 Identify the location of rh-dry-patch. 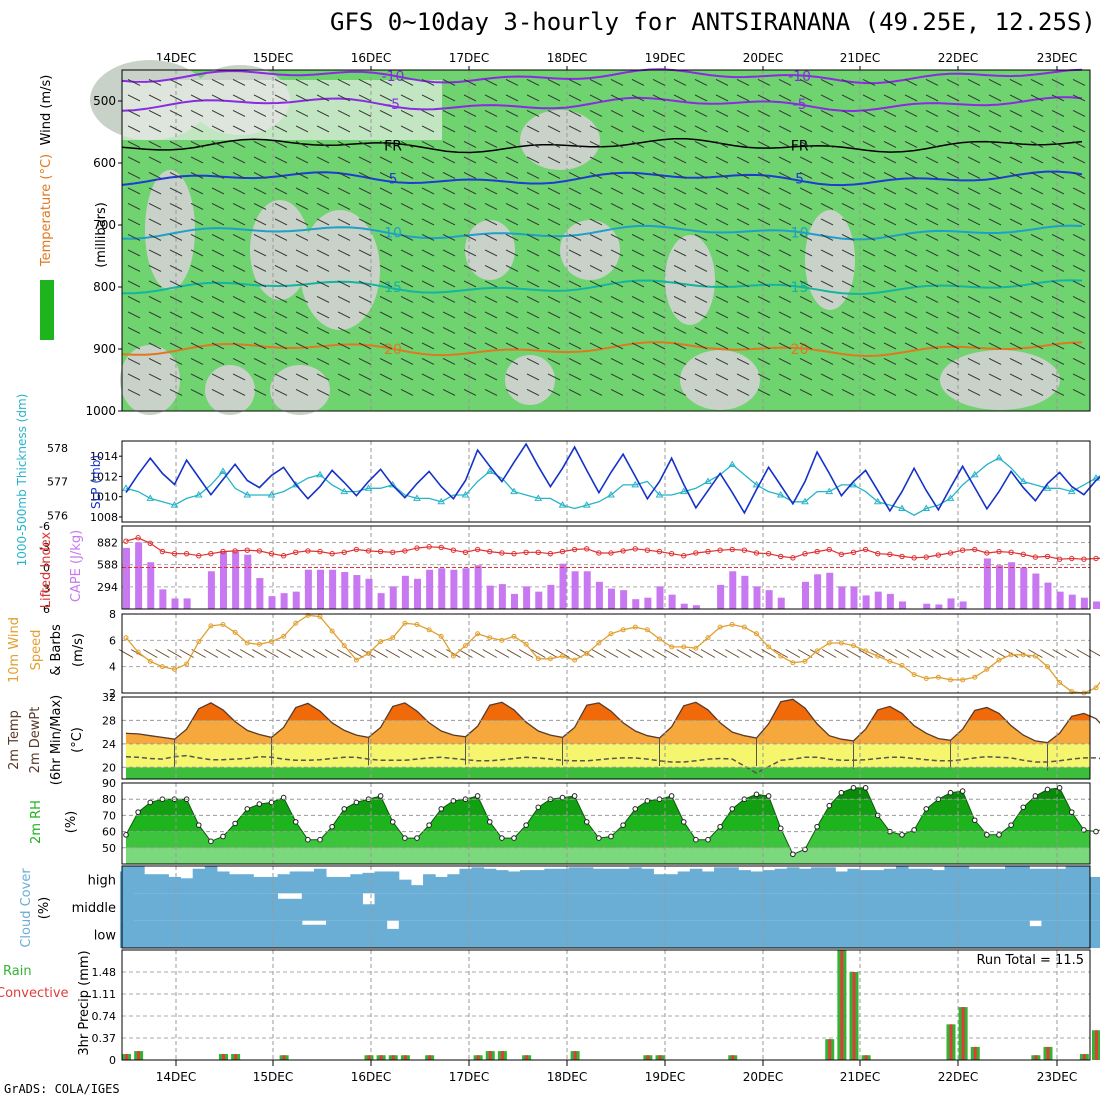
(690, 280).